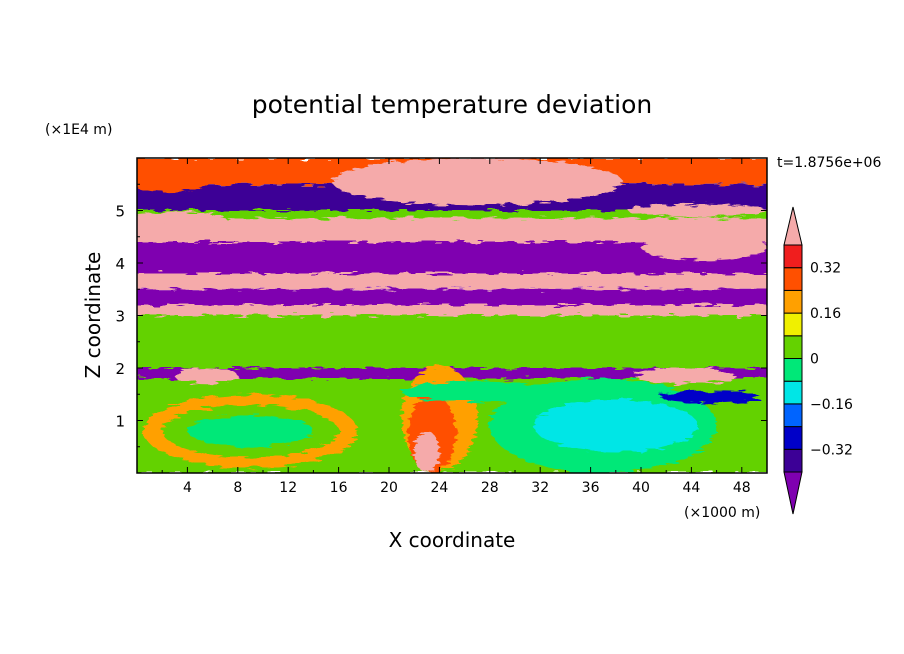  Describe the element at coordinates (93, 315) in the screenshot. I see `y-axis-label: Z coordinate` at that location.